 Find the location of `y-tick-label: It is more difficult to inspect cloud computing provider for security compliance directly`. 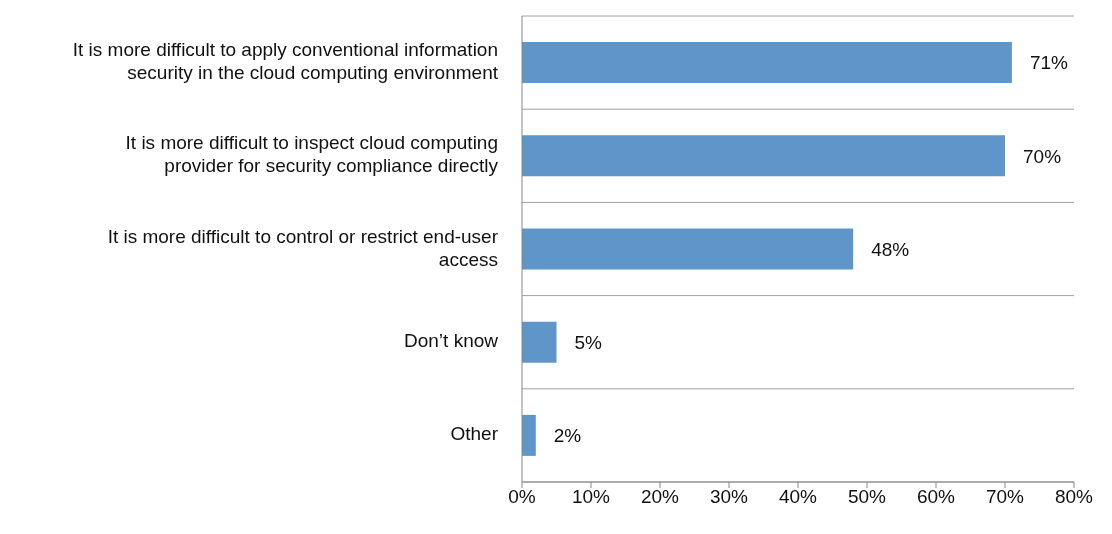

y-tick-label: It is more difficult to inspect cloud computing provider for security compliance directly is located at coordinates (312, 154).